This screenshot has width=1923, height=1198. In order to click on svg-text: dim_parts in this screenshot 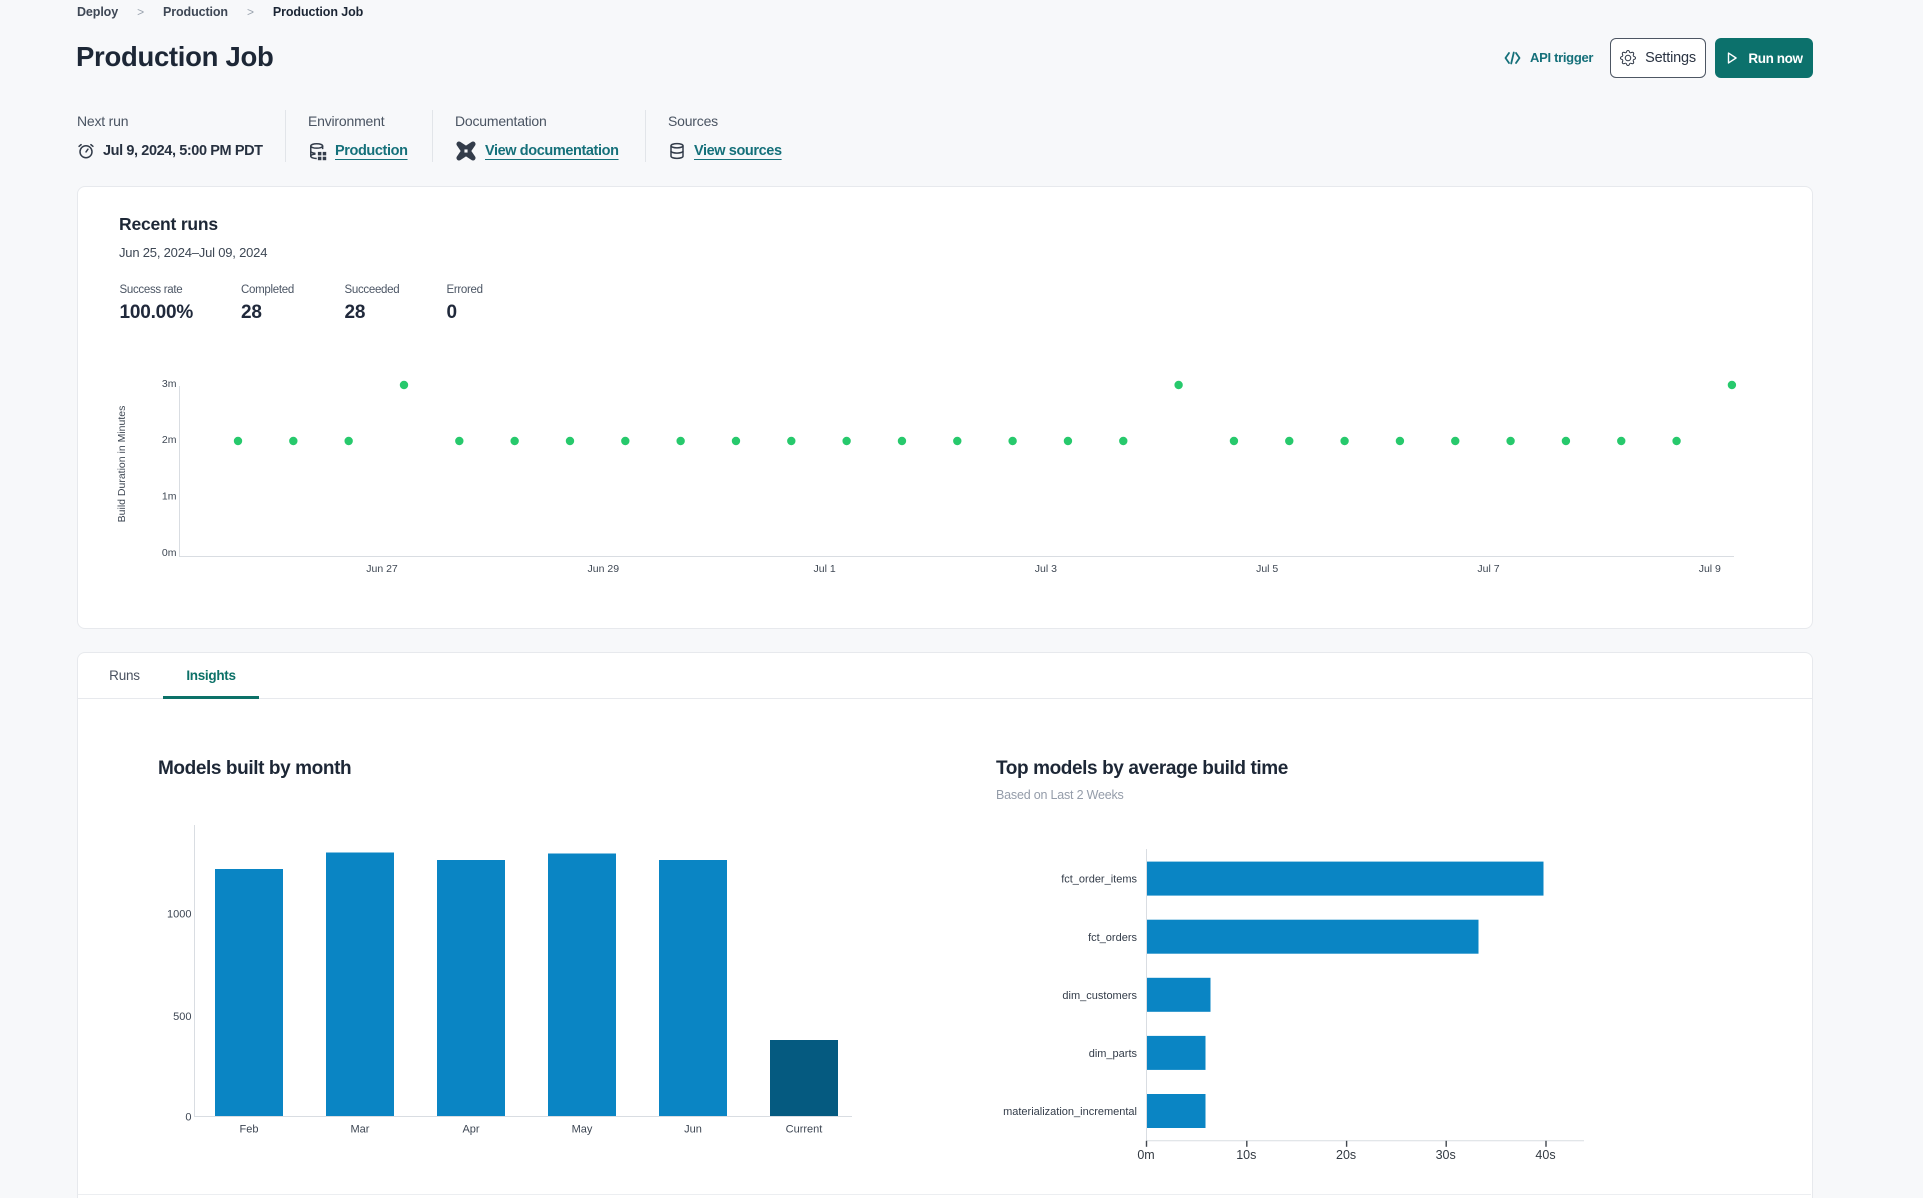, I will do `click(1113, 1054)`.